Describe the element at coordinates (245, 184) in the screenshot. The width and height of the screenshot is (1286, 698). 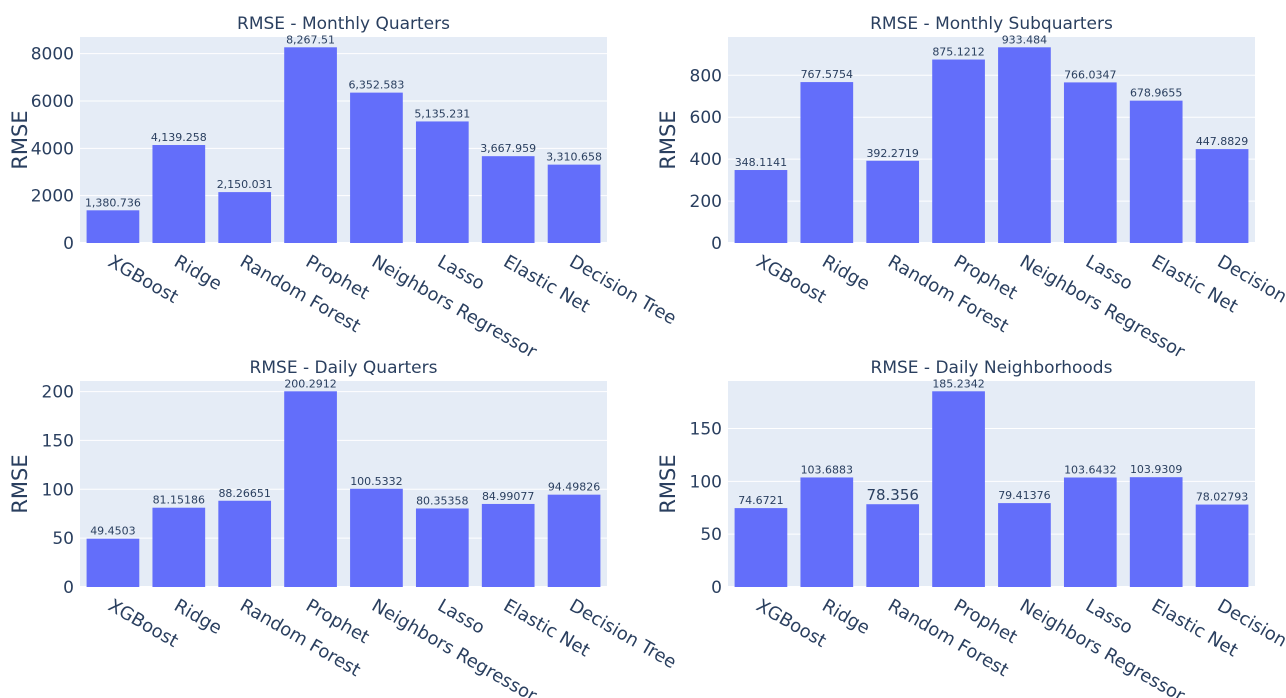
I see `data-label: 2,150.031` at that location.